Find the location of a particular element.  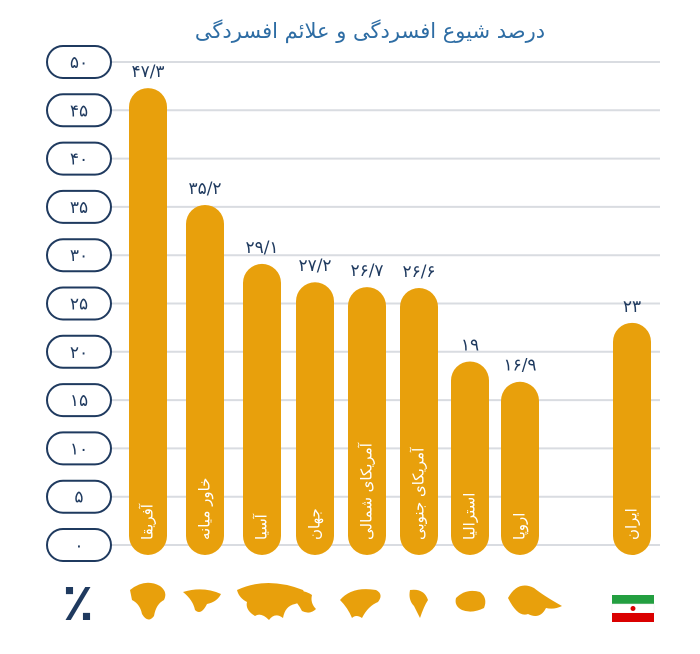

y-tick-label: ۲۰ is located at coordinates (79, 353).